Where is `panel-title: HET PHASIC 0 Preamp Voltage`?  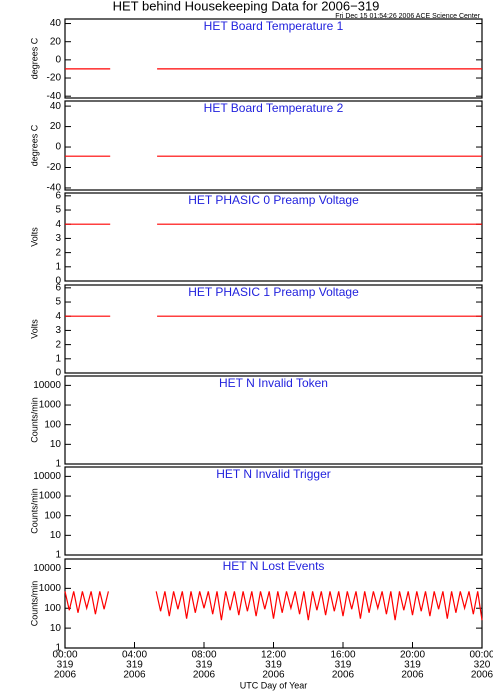 panel-title: HET PHASIC 0 Preamp Voltage is located at coordinates (273, 200).